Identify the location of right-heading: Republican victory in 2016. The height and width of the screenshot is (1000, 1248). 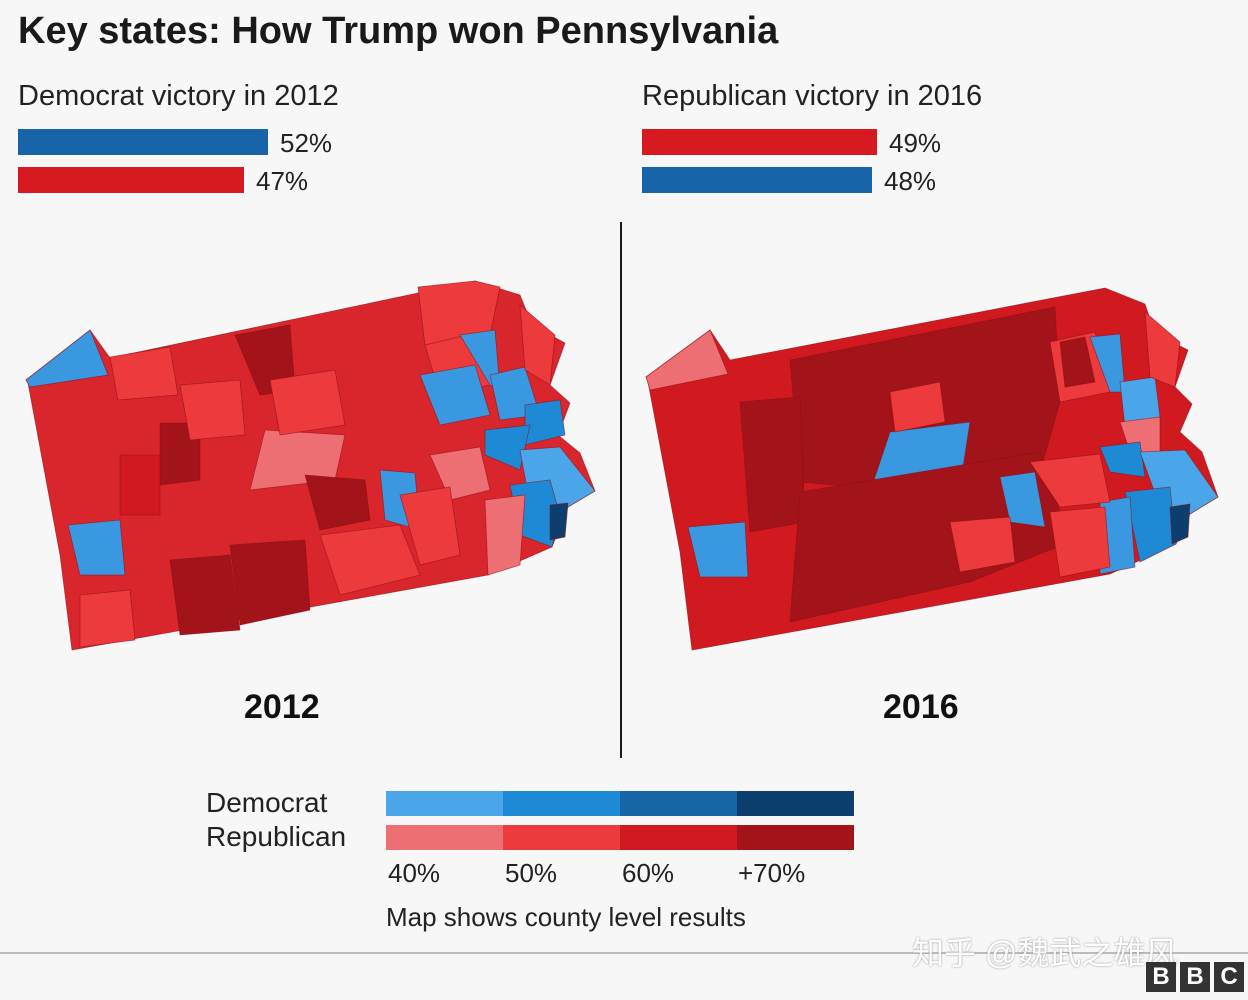
(812, 96).